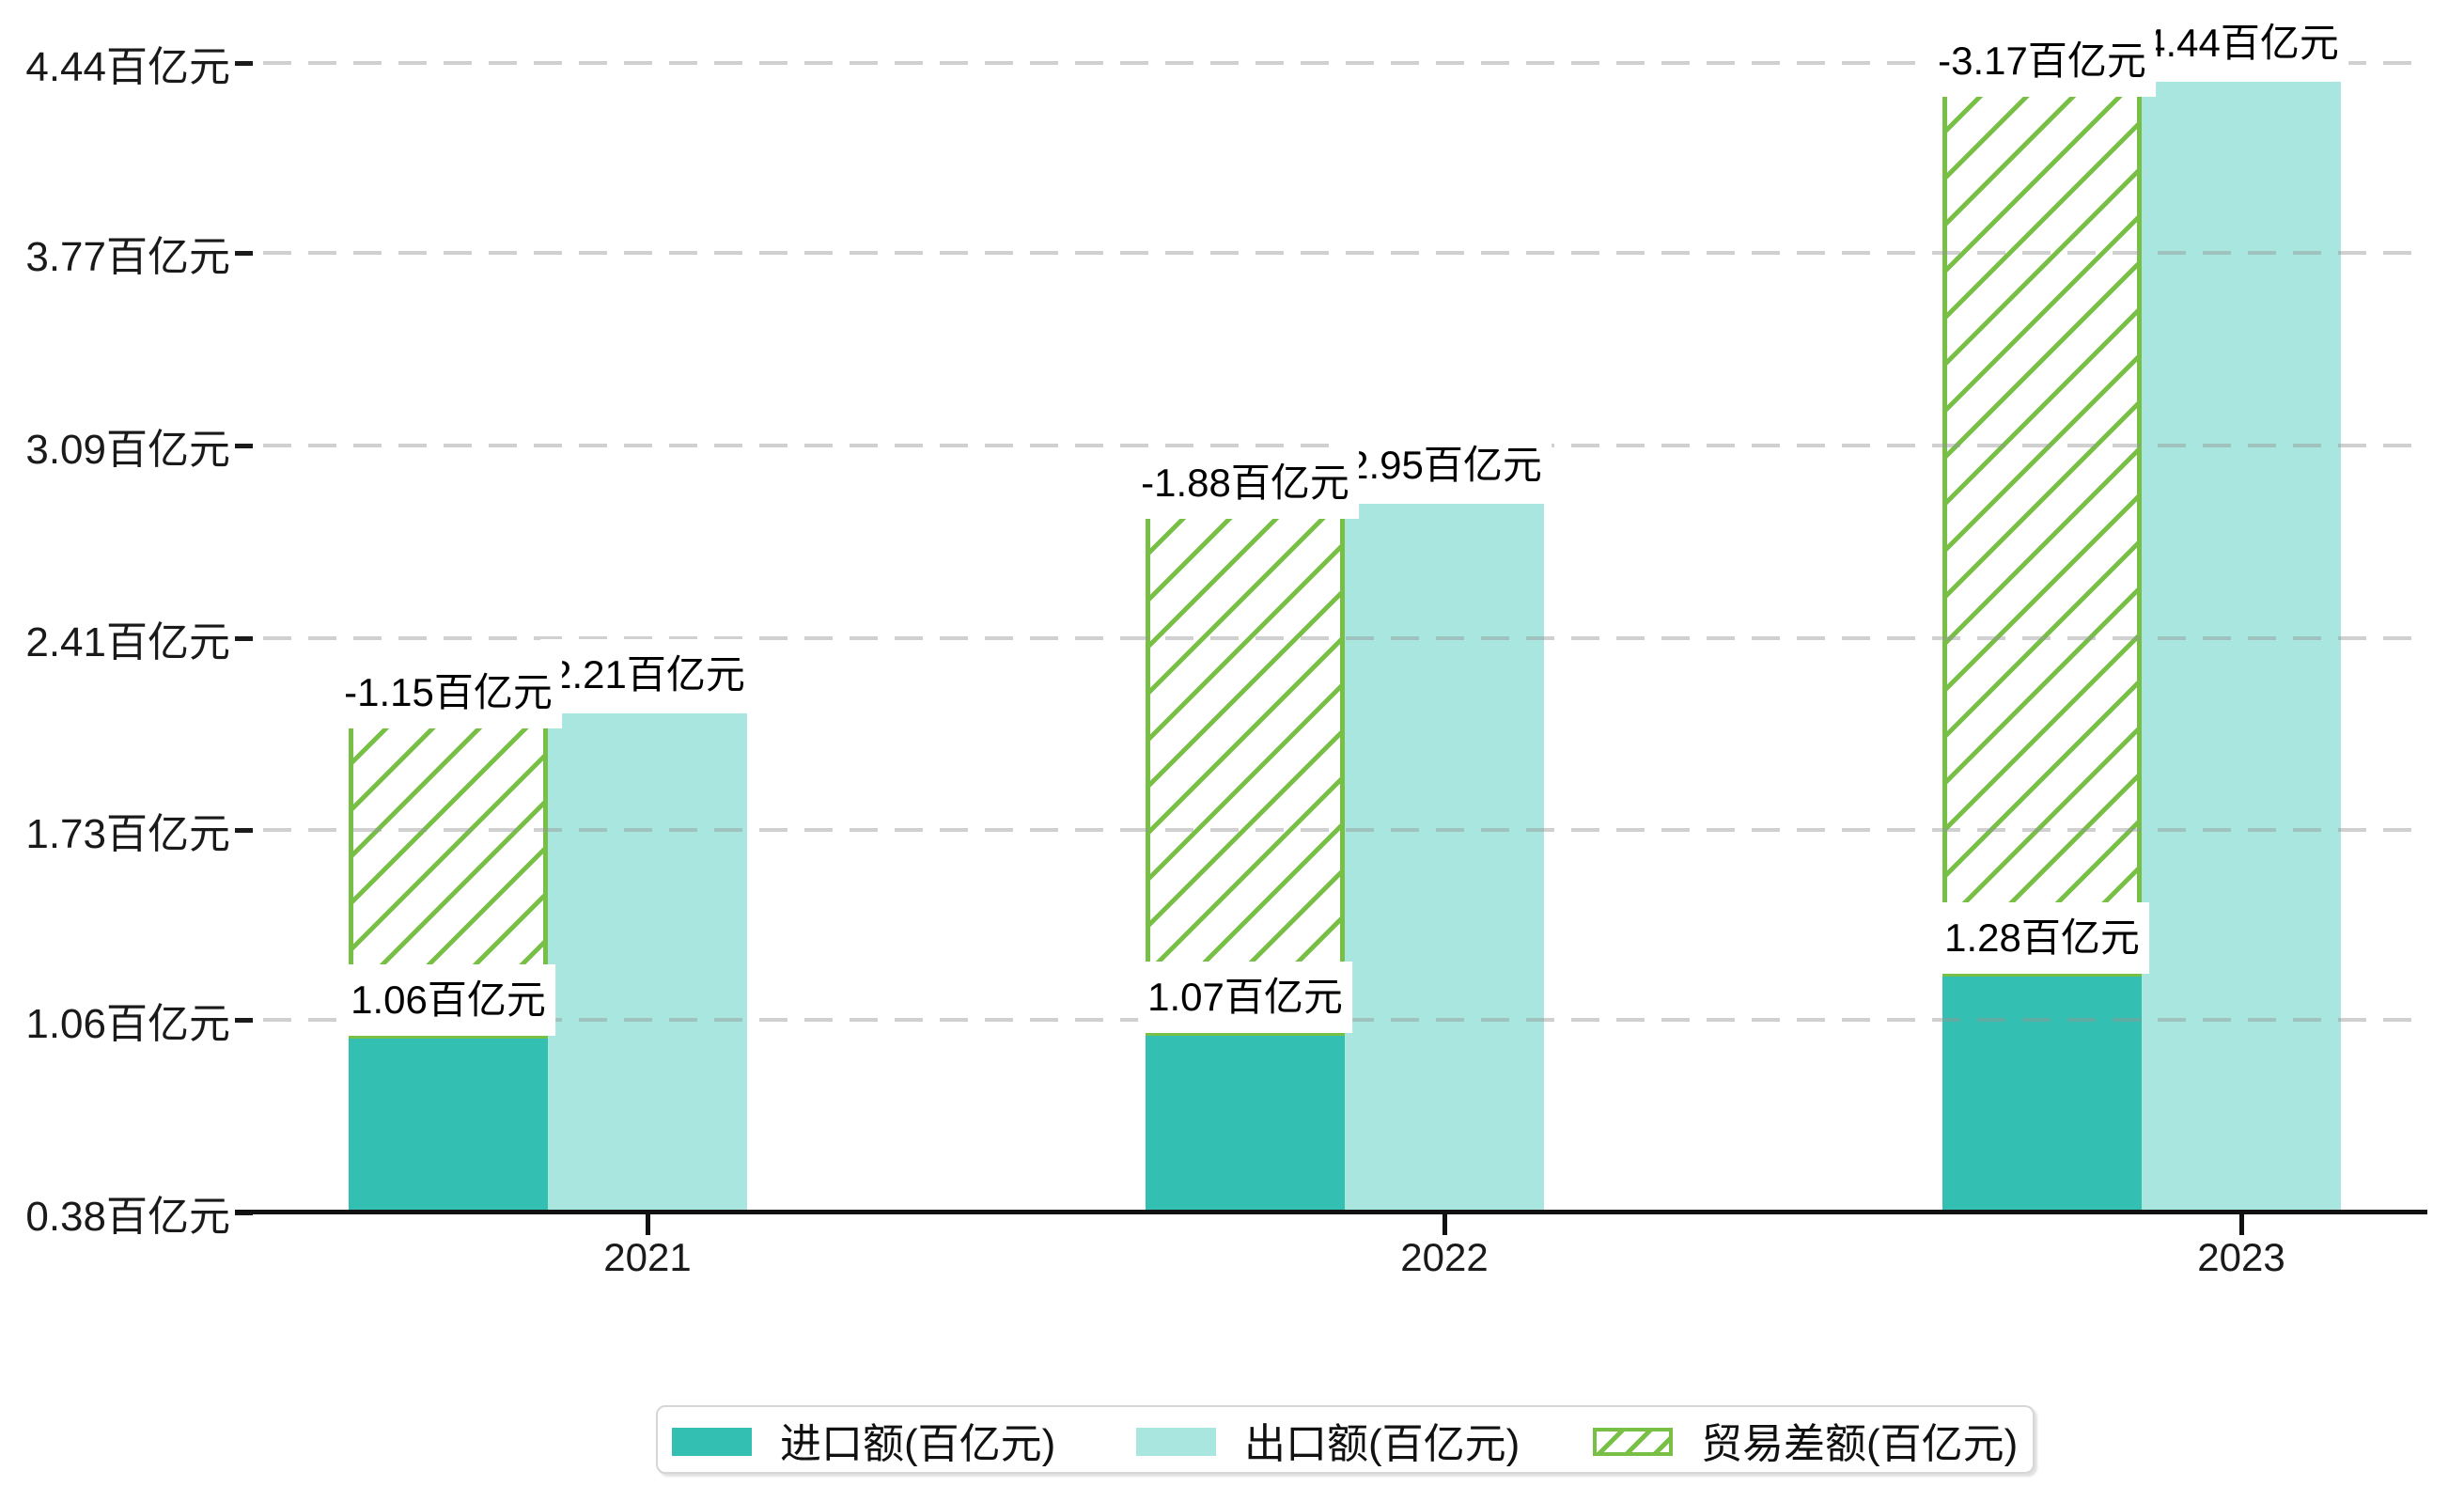 This screenshot has width=2464, height=1502. I want to click on legend-swatch-import, so click(712, 1442).